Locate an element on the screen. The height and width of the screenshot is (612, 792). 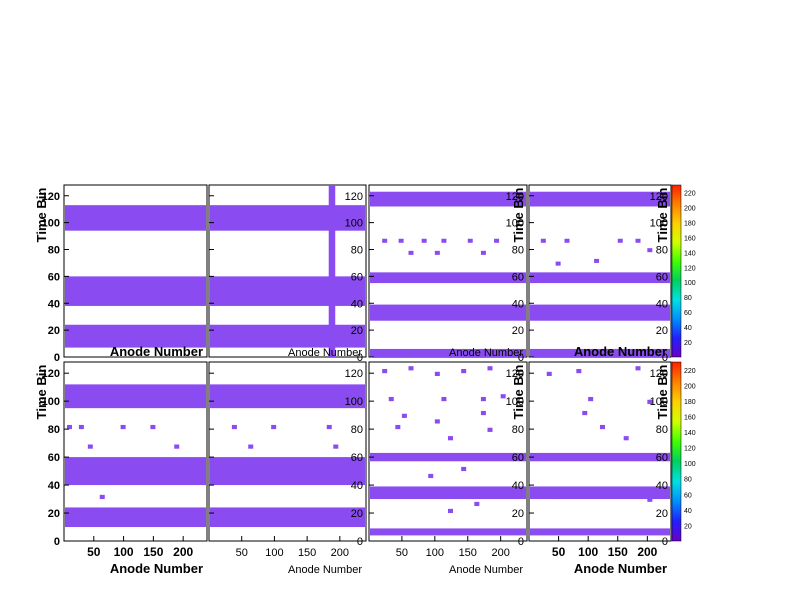
x-tick-label: 100 is located at coordinates (124, 552).